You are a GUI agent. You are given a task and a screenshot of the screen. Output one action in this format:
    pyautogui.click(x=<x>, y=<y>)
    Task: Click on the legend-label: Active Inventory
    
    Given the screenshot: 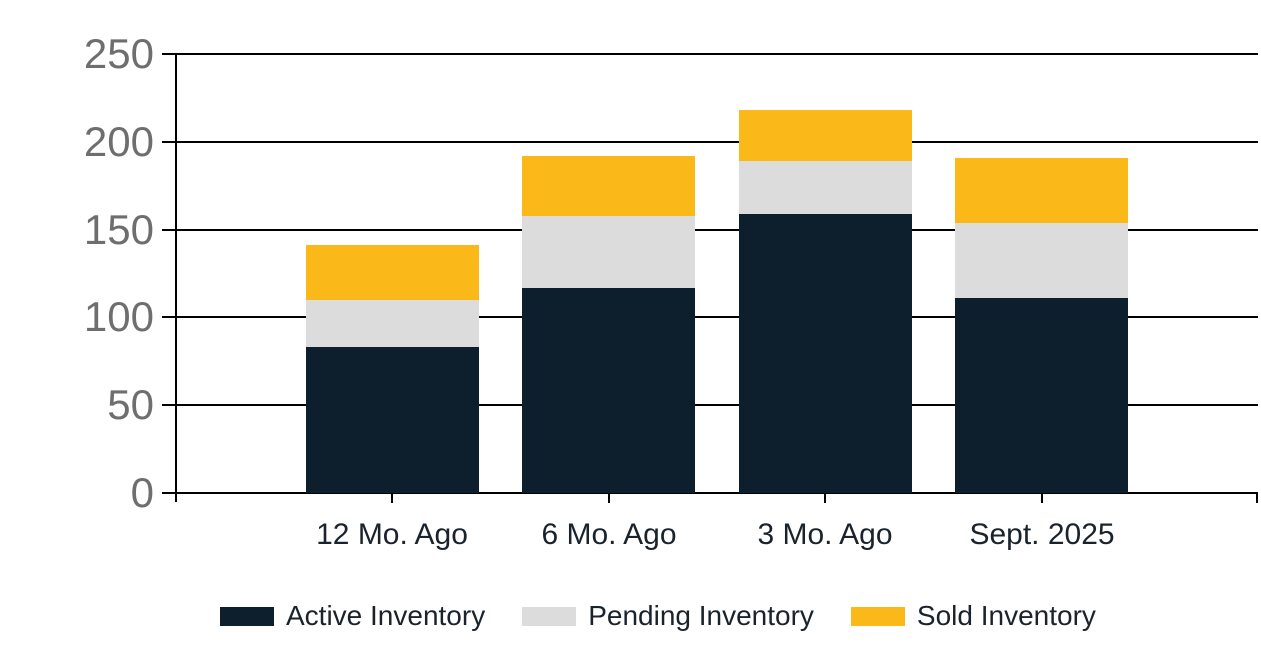 What is the action you would take?
    pyautogui.click(x=386, y=615)
    